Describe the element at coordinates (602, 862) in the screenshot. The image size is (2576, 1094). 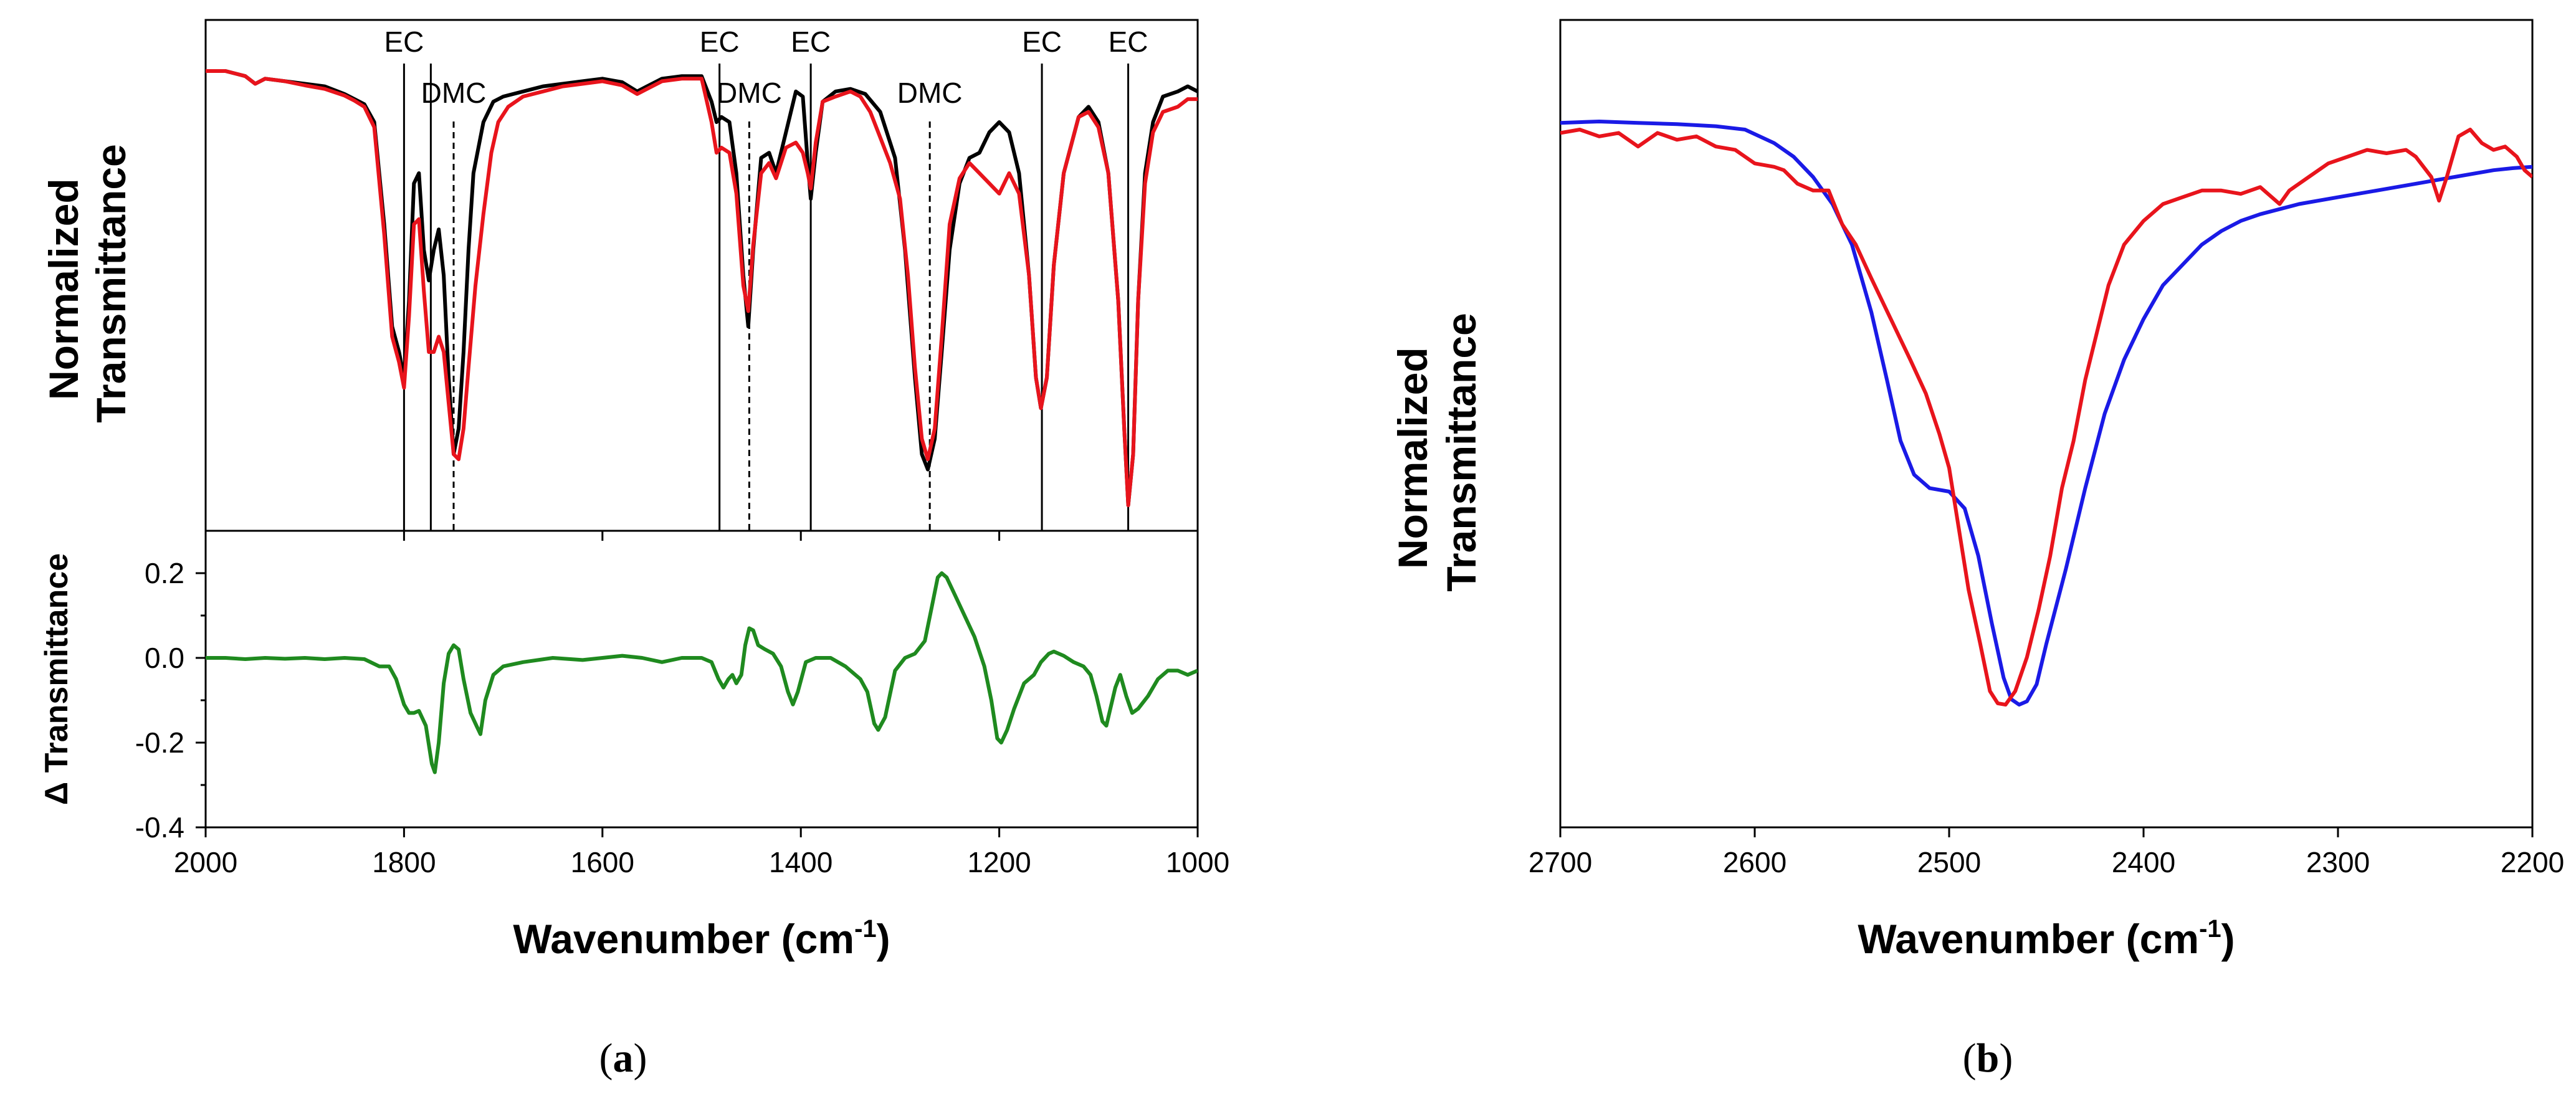
I see `a-xtick-label-2: 1600` at that location.